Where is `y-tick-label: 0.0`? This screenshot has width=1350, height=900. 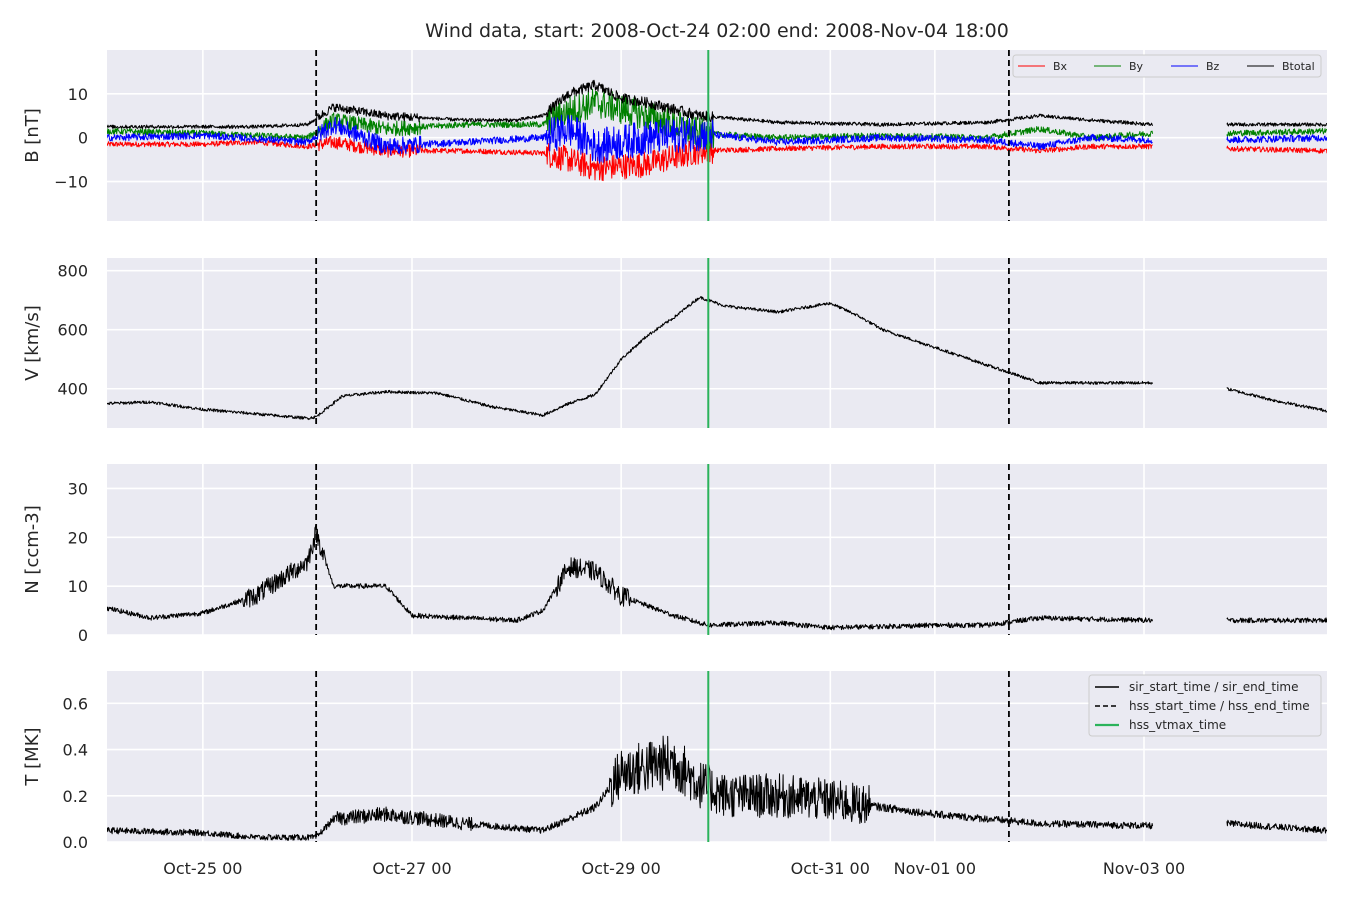
y-tick-label: 0.0 is located at coordinates (75, 842).